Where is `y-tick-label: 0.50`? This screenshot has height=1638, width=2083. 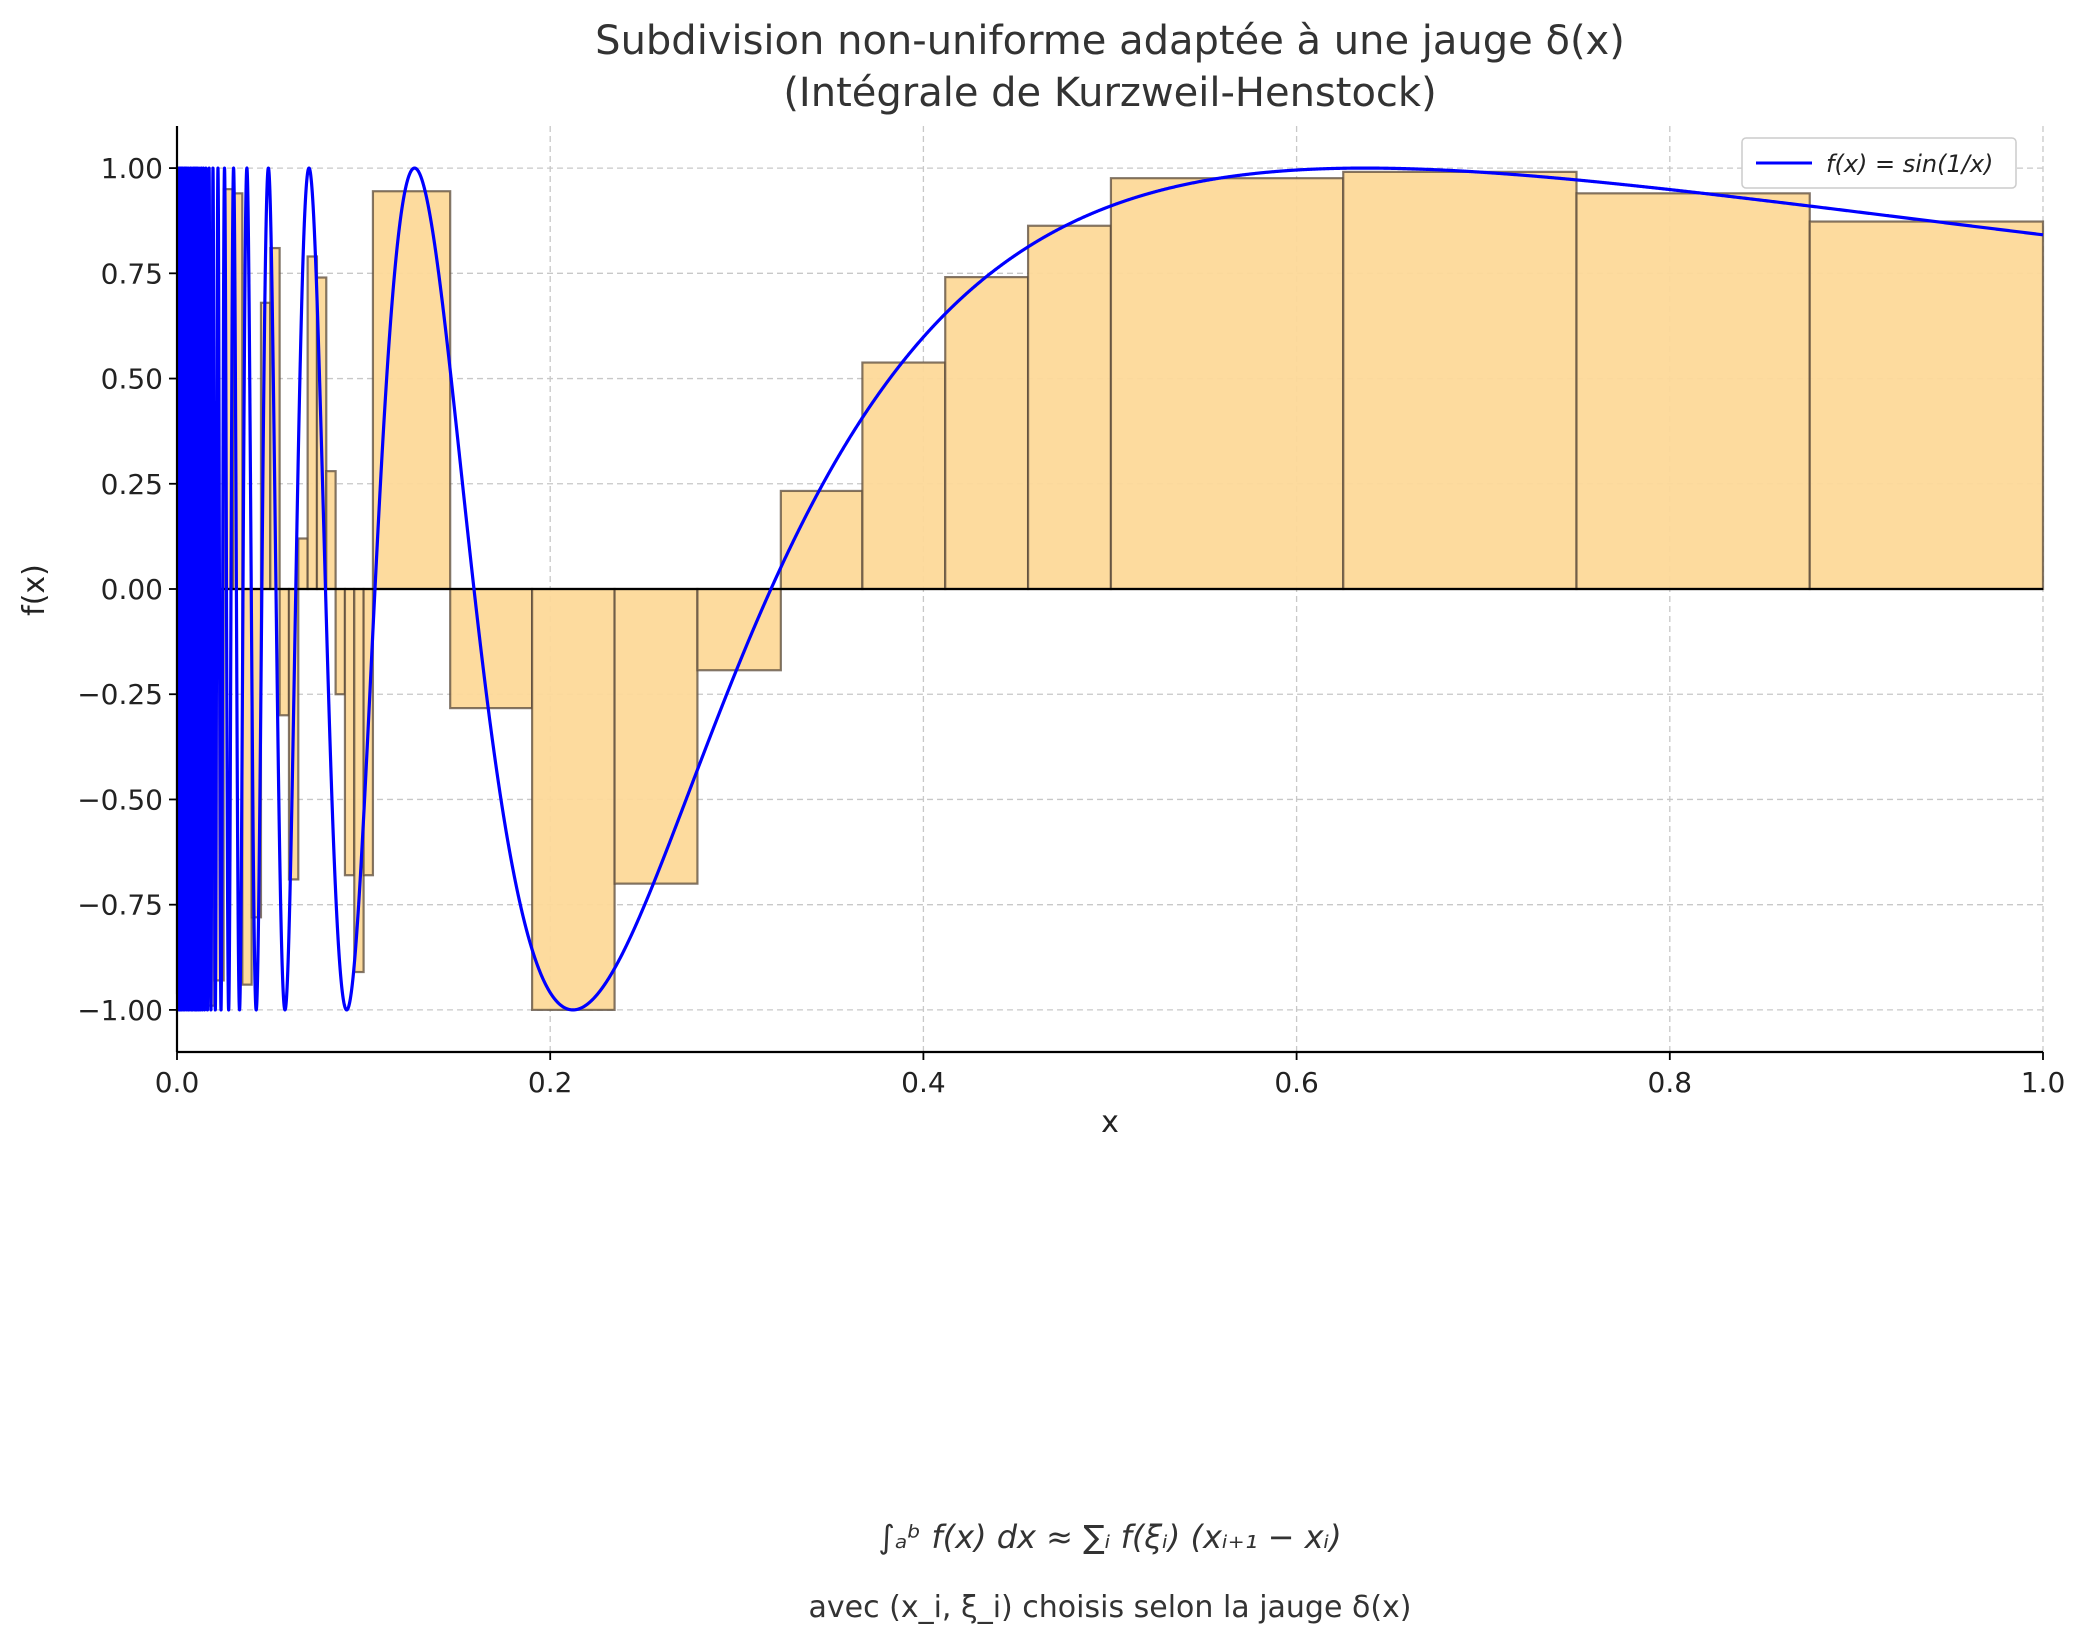 y-tick-label: 0.50 is located at coordinates (132, 379).